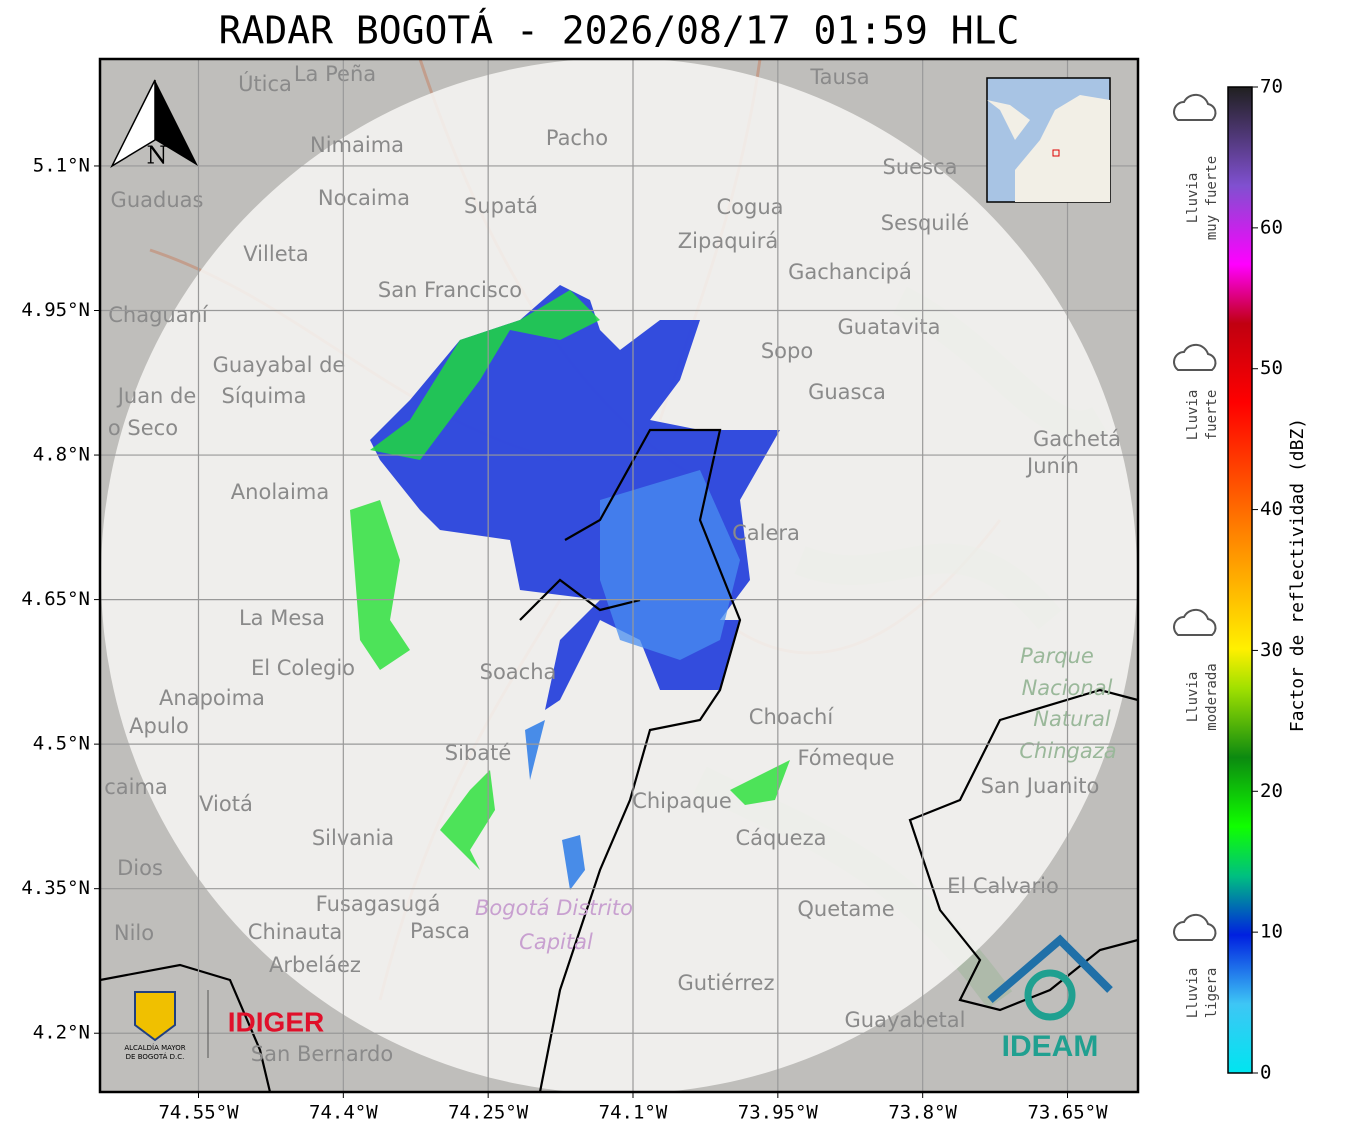  Describe the element at coordinates (1050, 1046) in the screenshot. I see `ideam-logo: IDEAM` at that location.